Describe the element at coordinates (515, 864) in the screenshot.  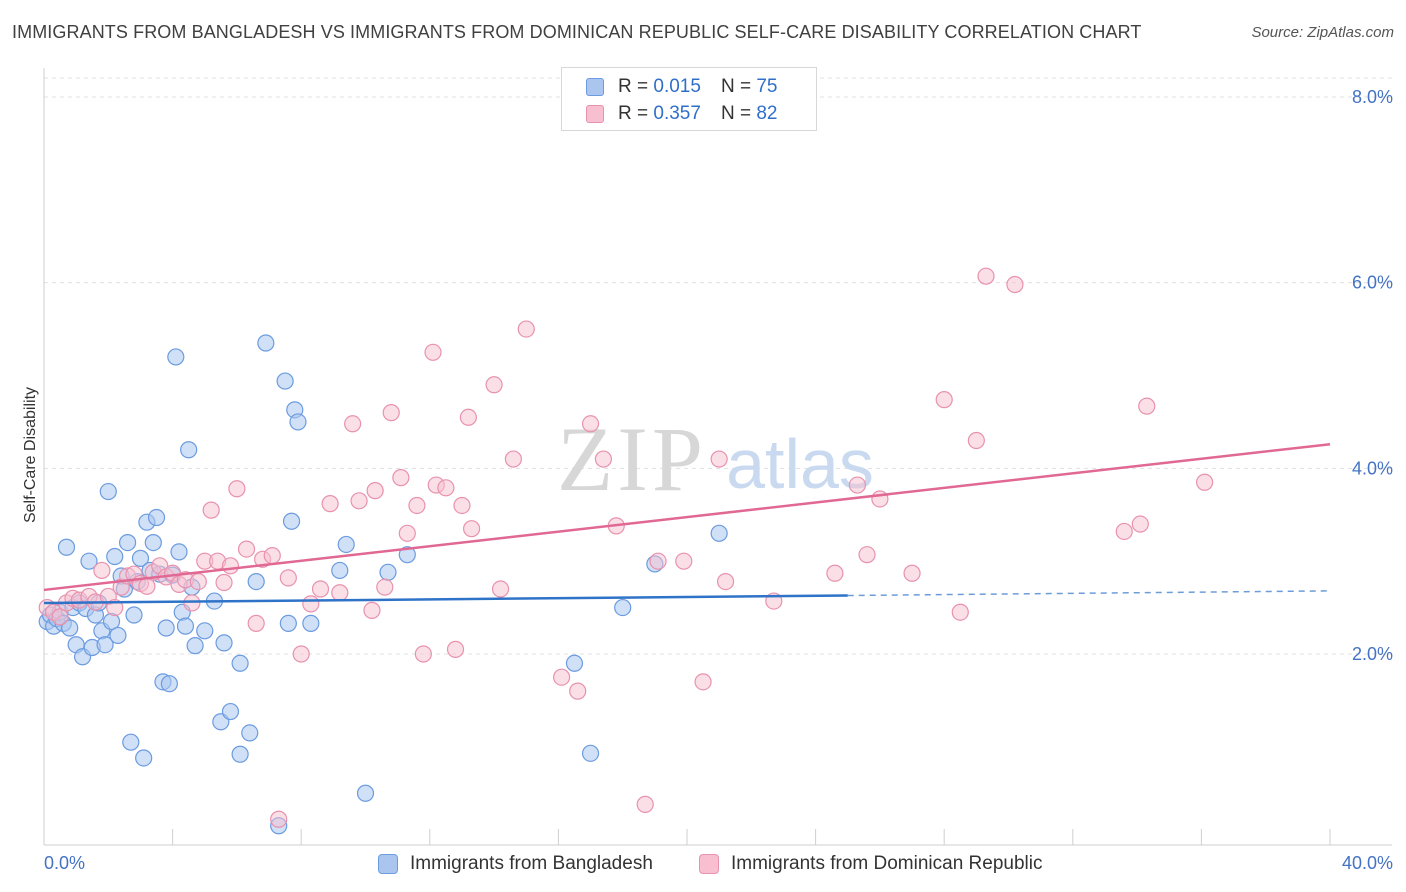
I see `bottom-legend-bangladesh: Immigrants from Bangladesh` at that location.